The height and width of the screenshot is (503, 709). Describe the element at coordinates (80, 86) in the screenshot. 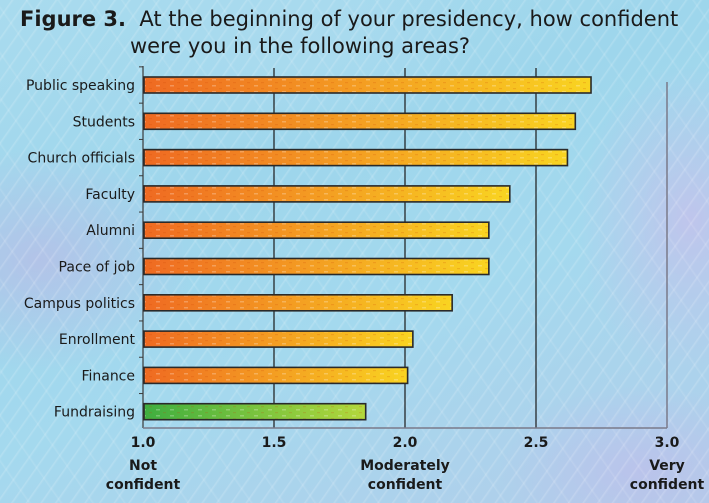

I see `category-label: Public speaking` at that location.